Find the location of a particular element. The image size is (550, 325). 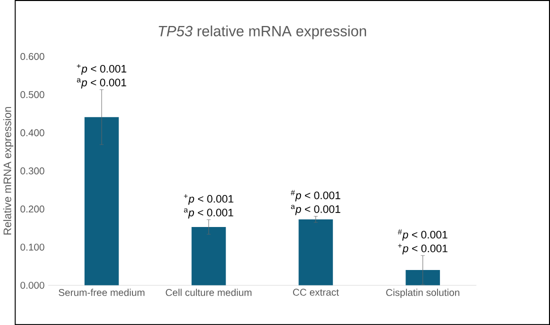

y-tick-label: 0.400 is located at coordinates (32, 132).